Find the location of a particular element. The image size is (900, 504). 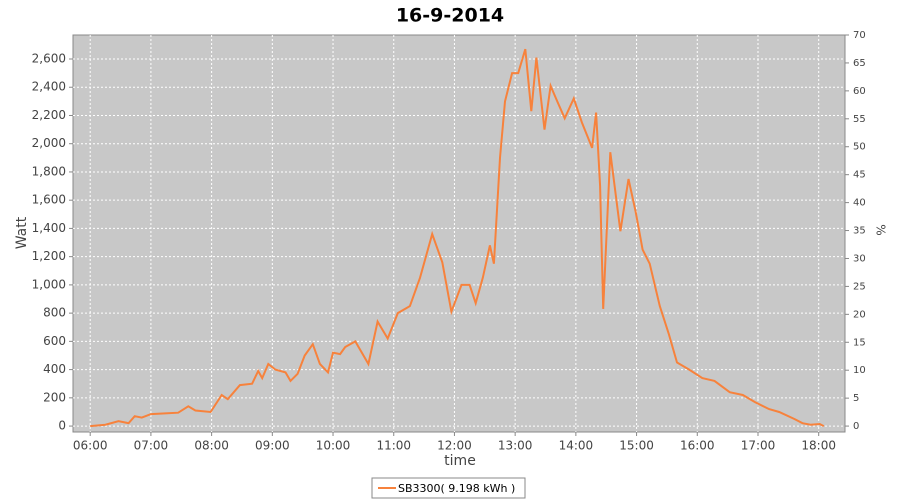

chart-title: 16-9-2014 is located at coordinates (450, 16).